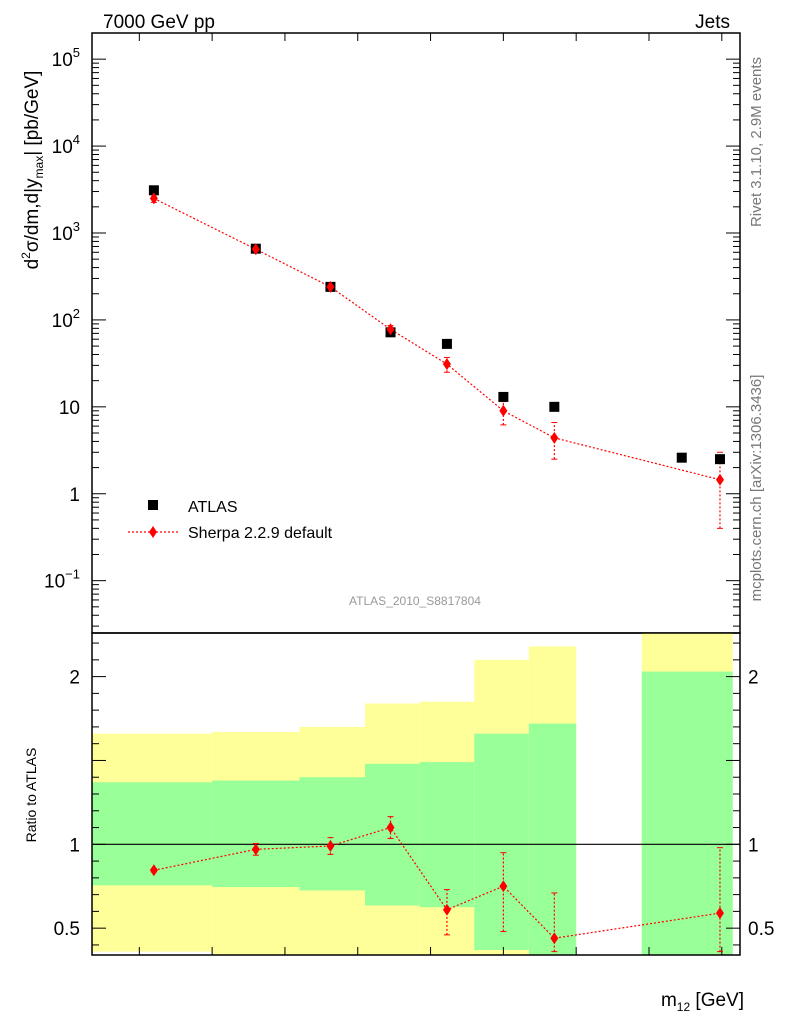 This screenshot has width=786, height=1024. I want to click on ratio-ytick-label-left: 1, so click(74, 845).